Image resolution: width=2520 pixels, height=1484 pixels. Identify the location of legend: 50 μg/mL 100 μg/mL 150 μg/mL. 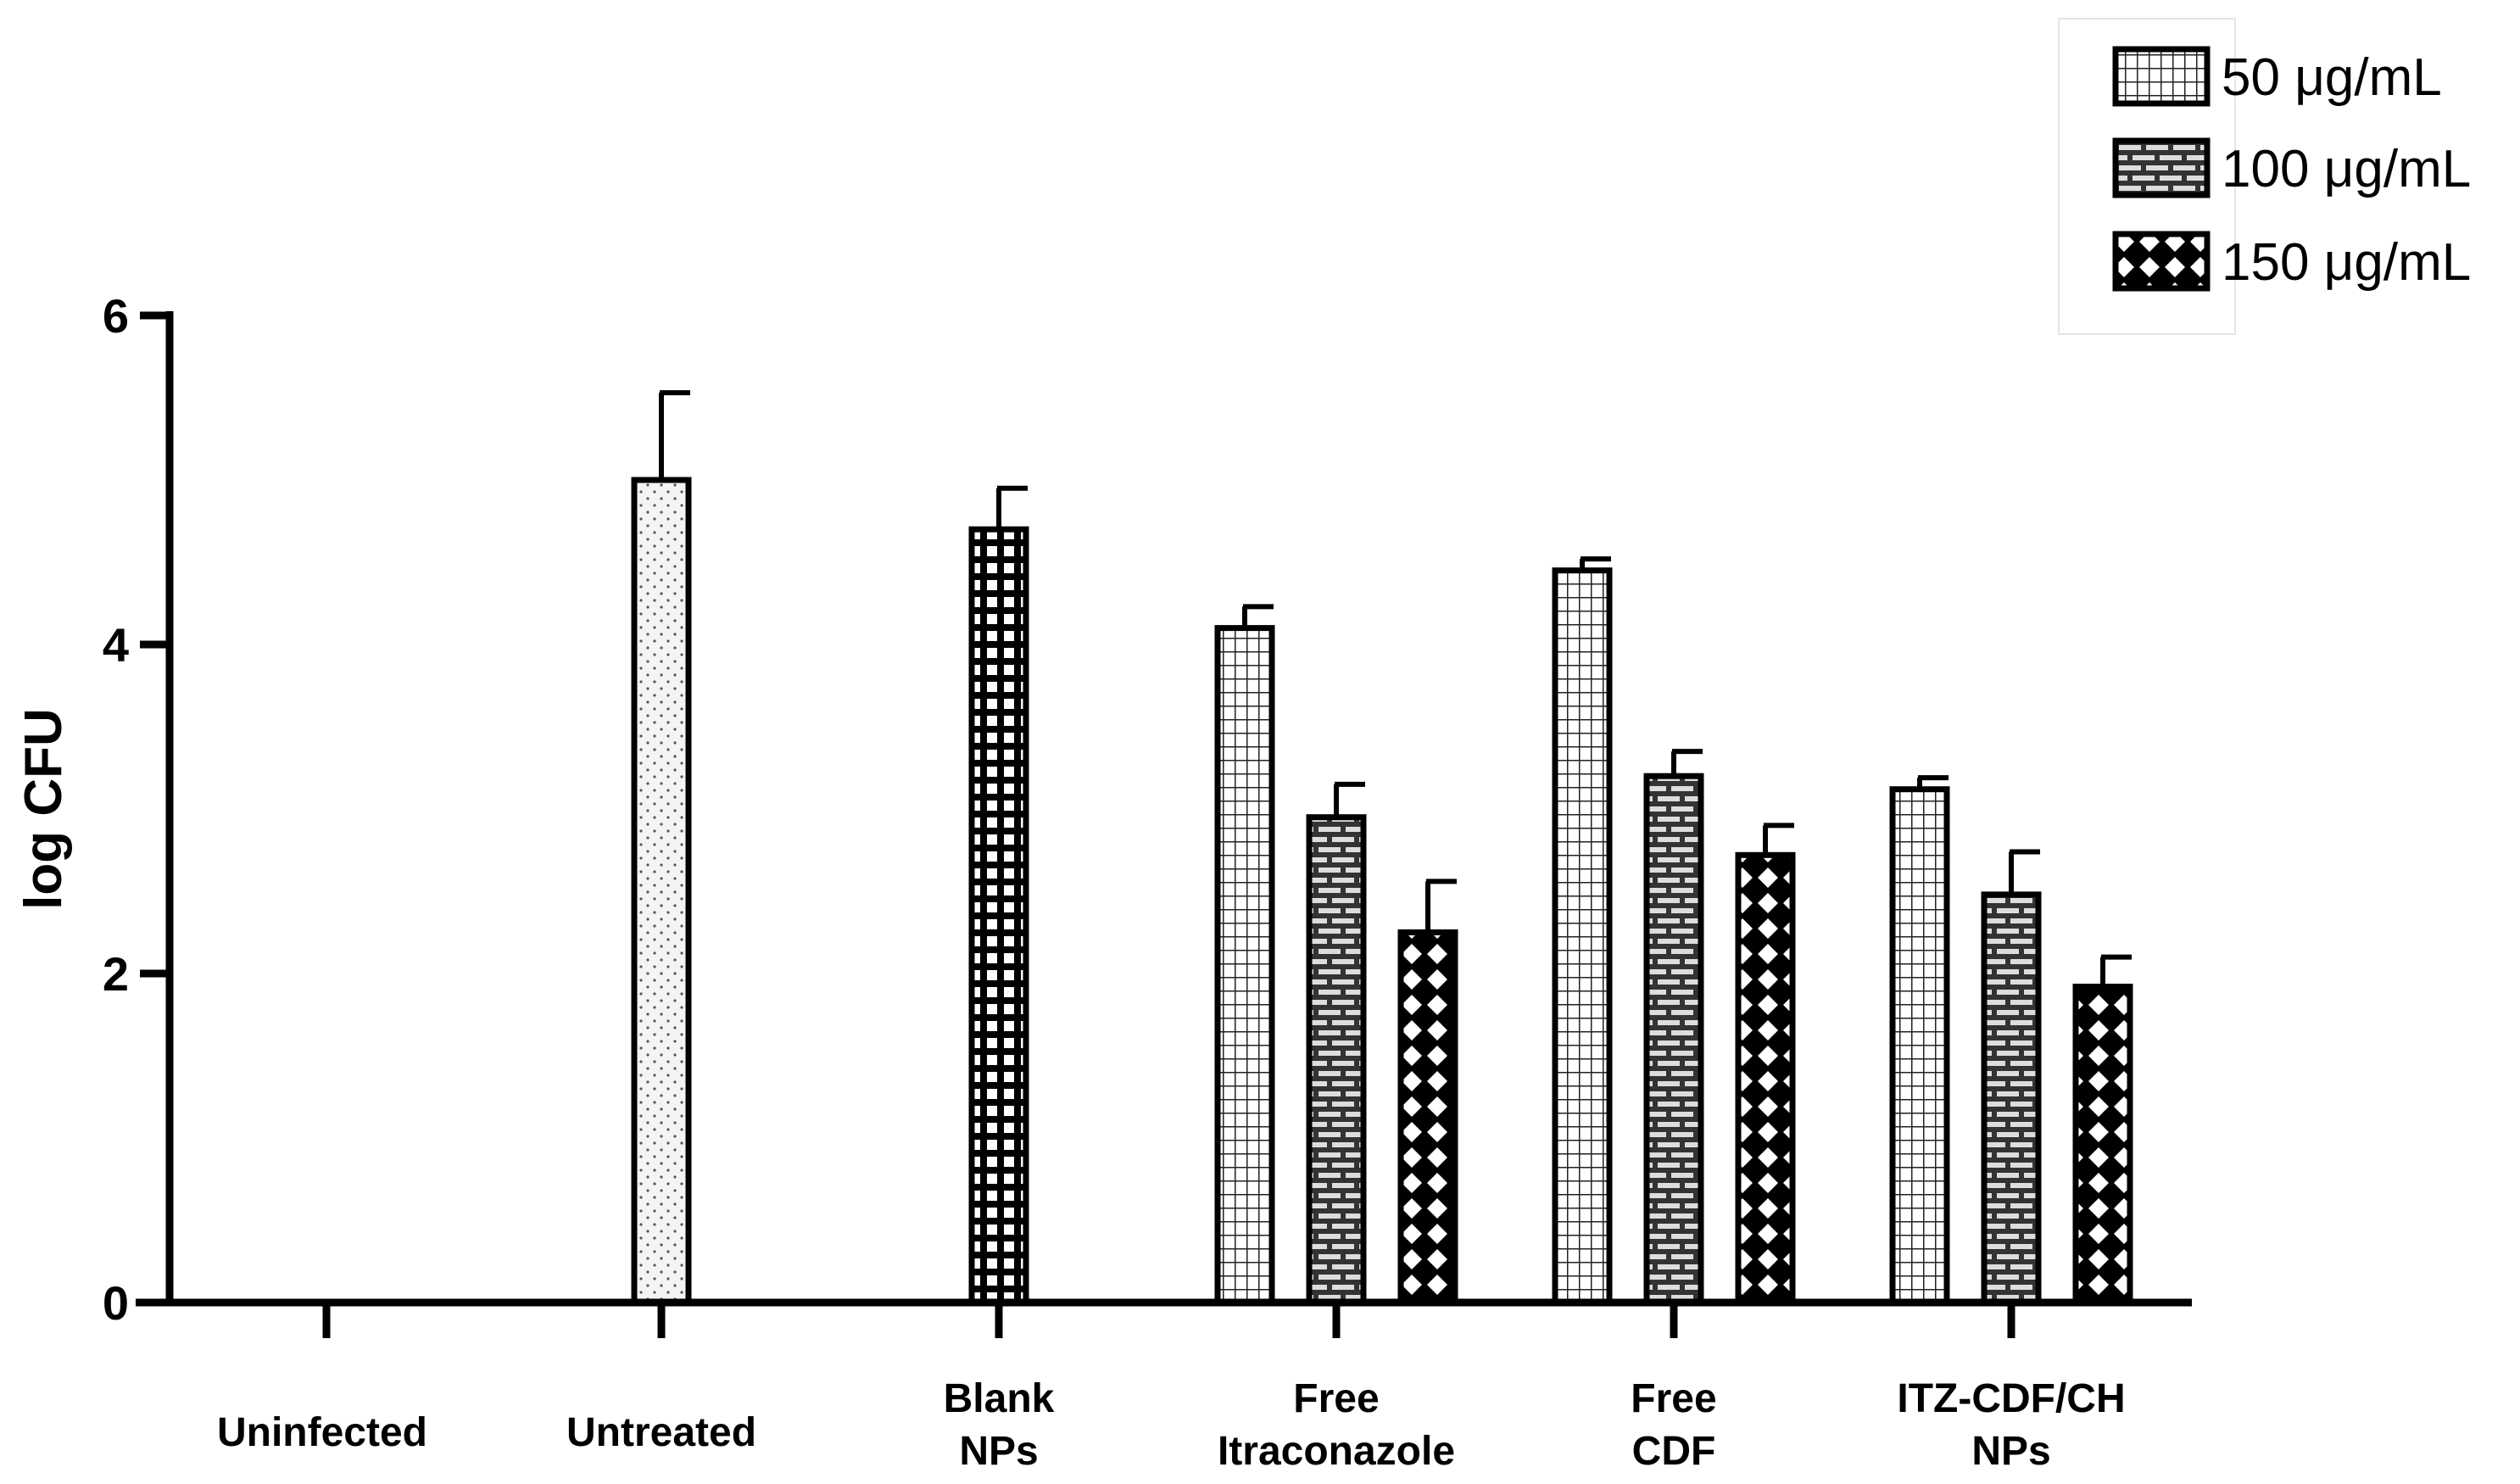
(2264, 176).